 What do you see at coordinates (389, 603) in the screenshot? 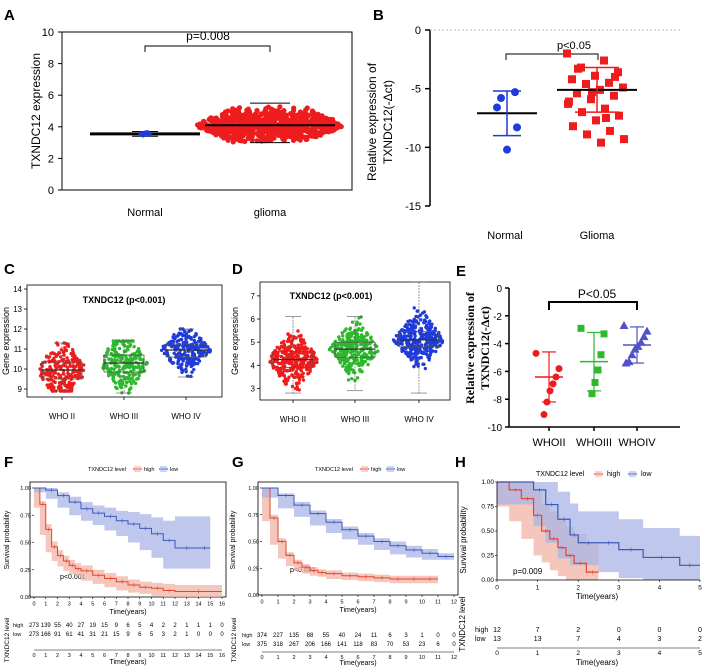
I see `panel-g-xtick-label: 8` at bounding box center [389, 603].